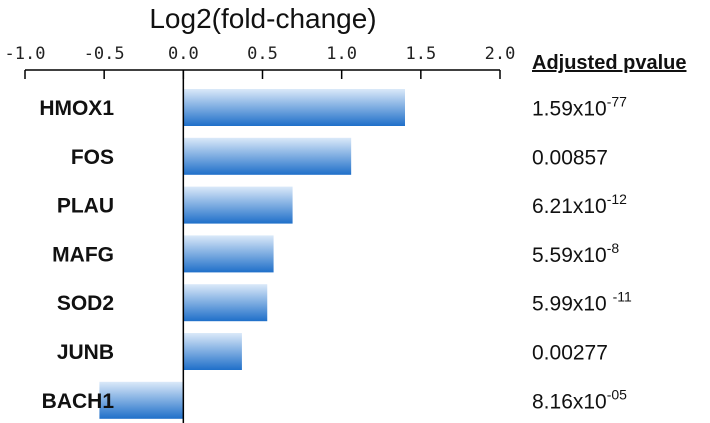 Image resolution: width=710 pixels, height=423 pixels. I want to click on gene-label-fos: FOS, so click(92, 157).